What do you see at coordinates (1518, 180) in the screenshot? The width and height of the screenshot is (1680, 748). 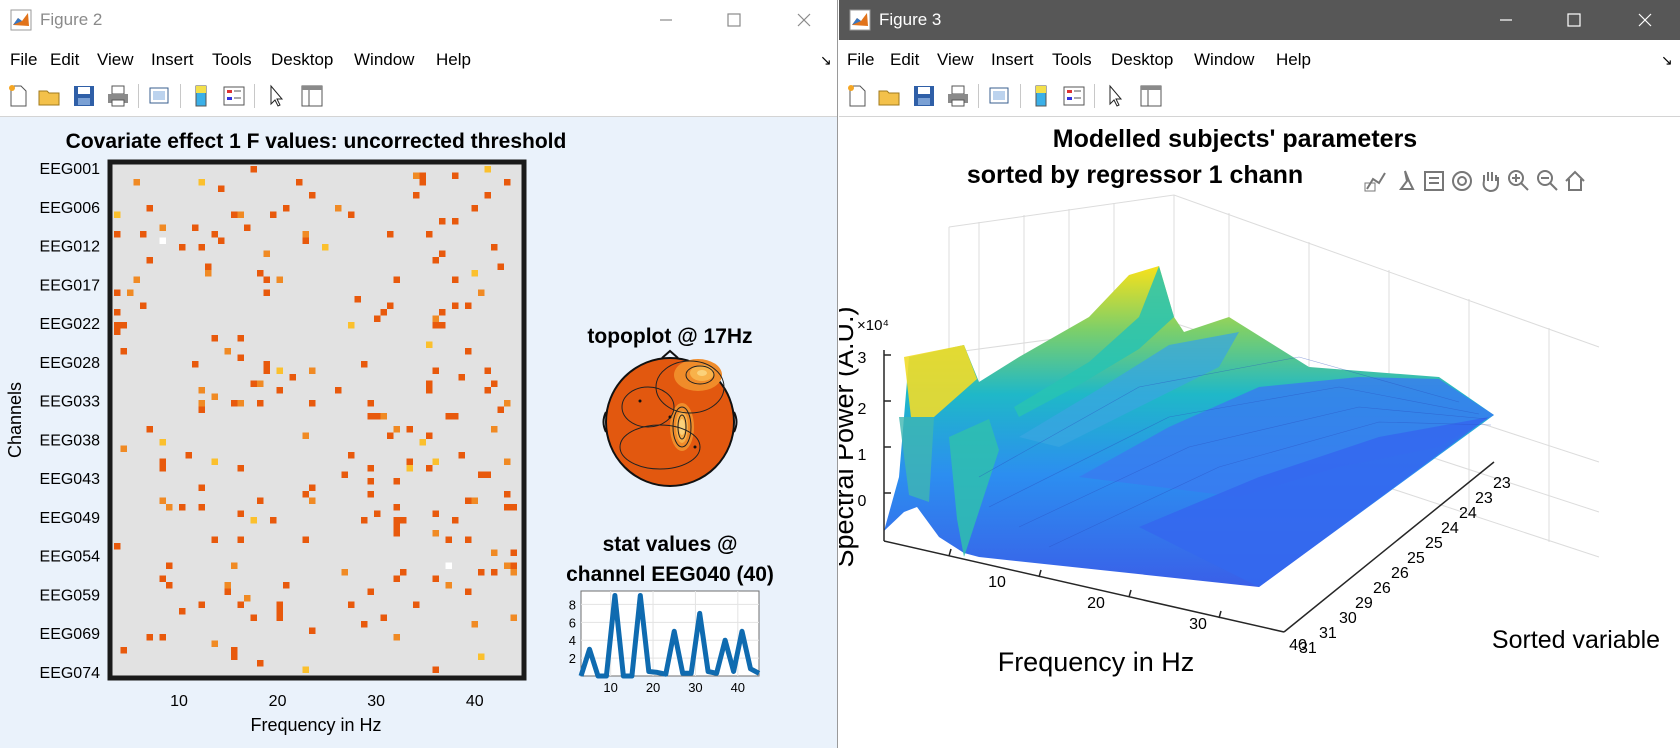 I see `zoom-in-icon` at bounding box center [1518, 180].